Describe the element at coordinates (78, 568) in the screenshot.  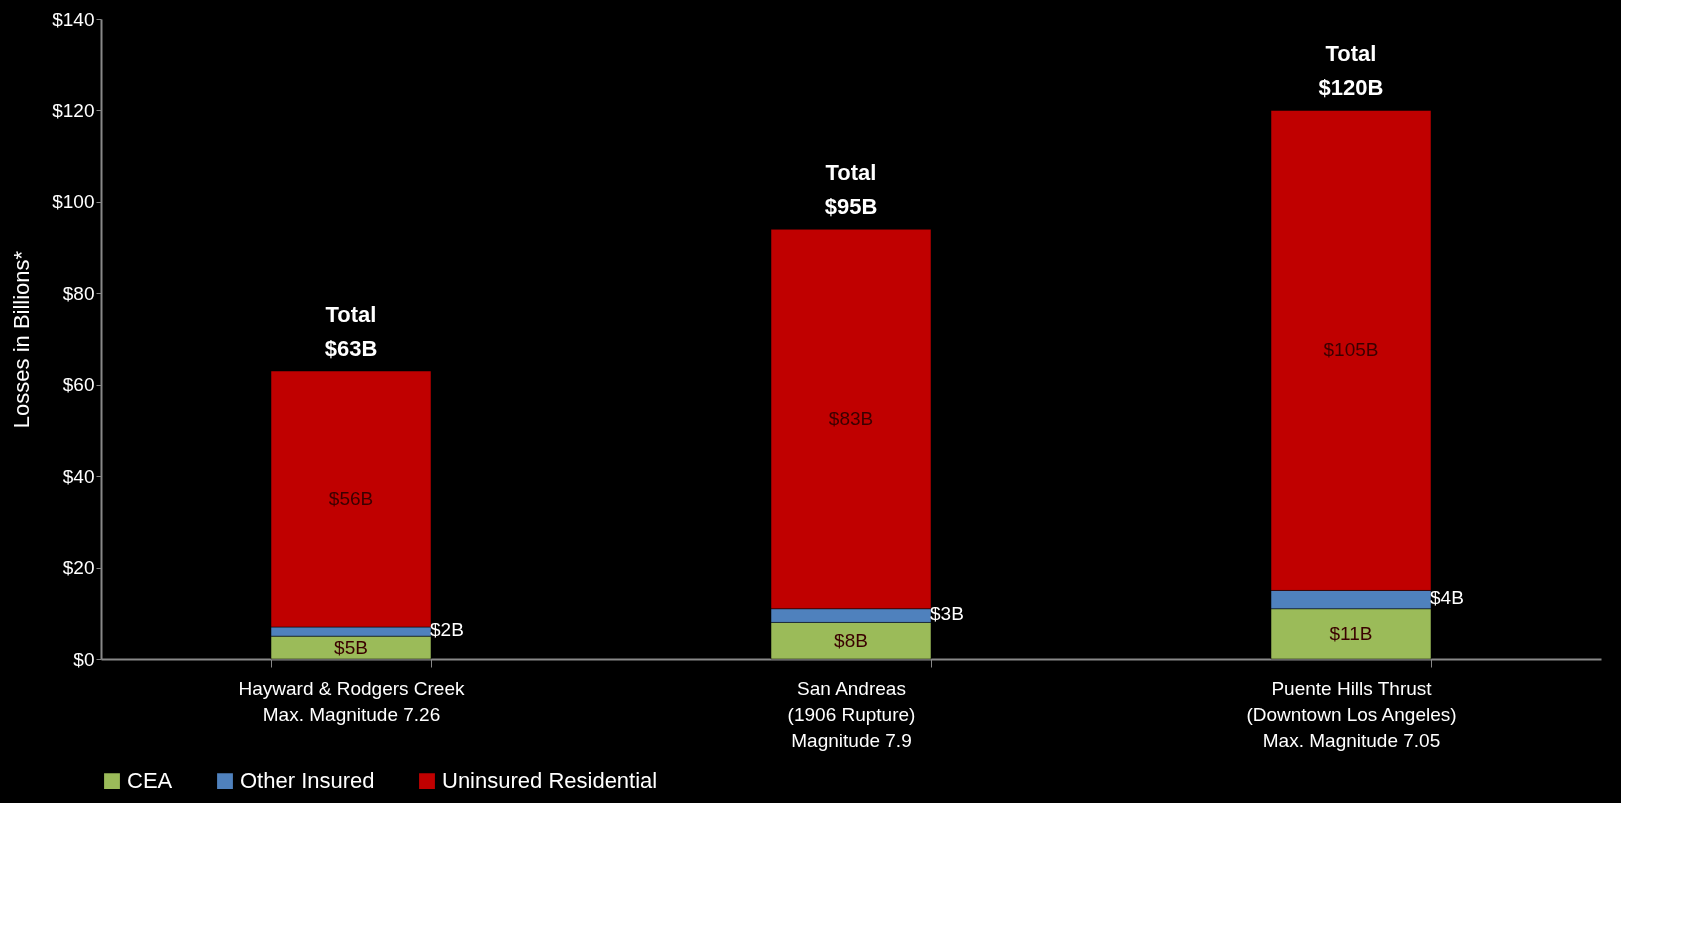
I see `y-tick-label: $20` at that location.